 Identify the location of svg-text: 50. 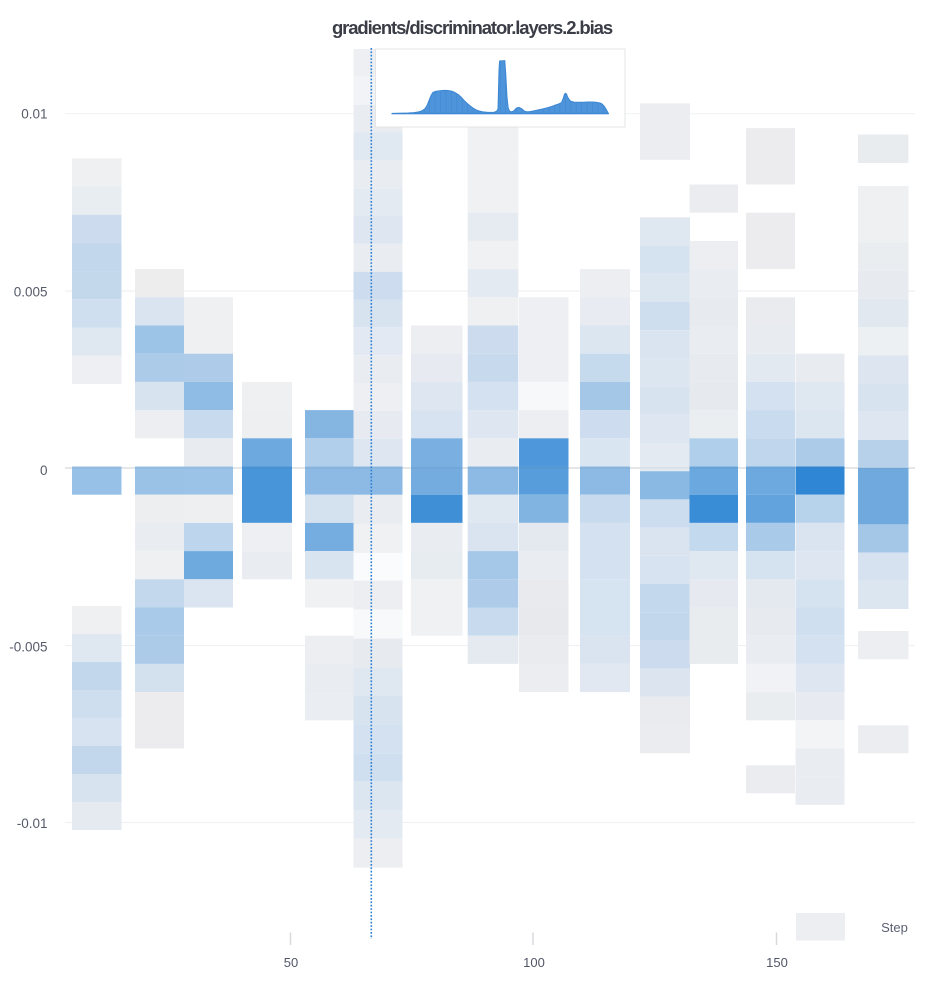
(291, 962).